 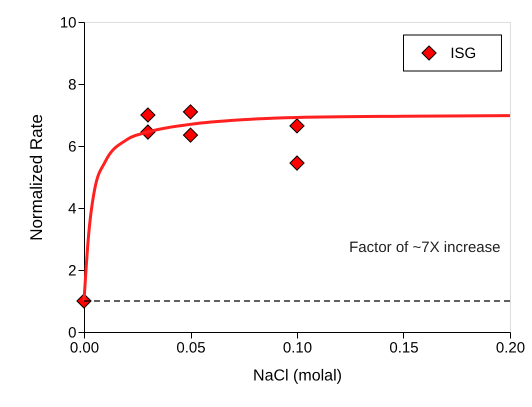 What do you see at coordinates (72, 85) in the screenshot?
I see `y-tick-label: 8` at bounding box center [72, 85].